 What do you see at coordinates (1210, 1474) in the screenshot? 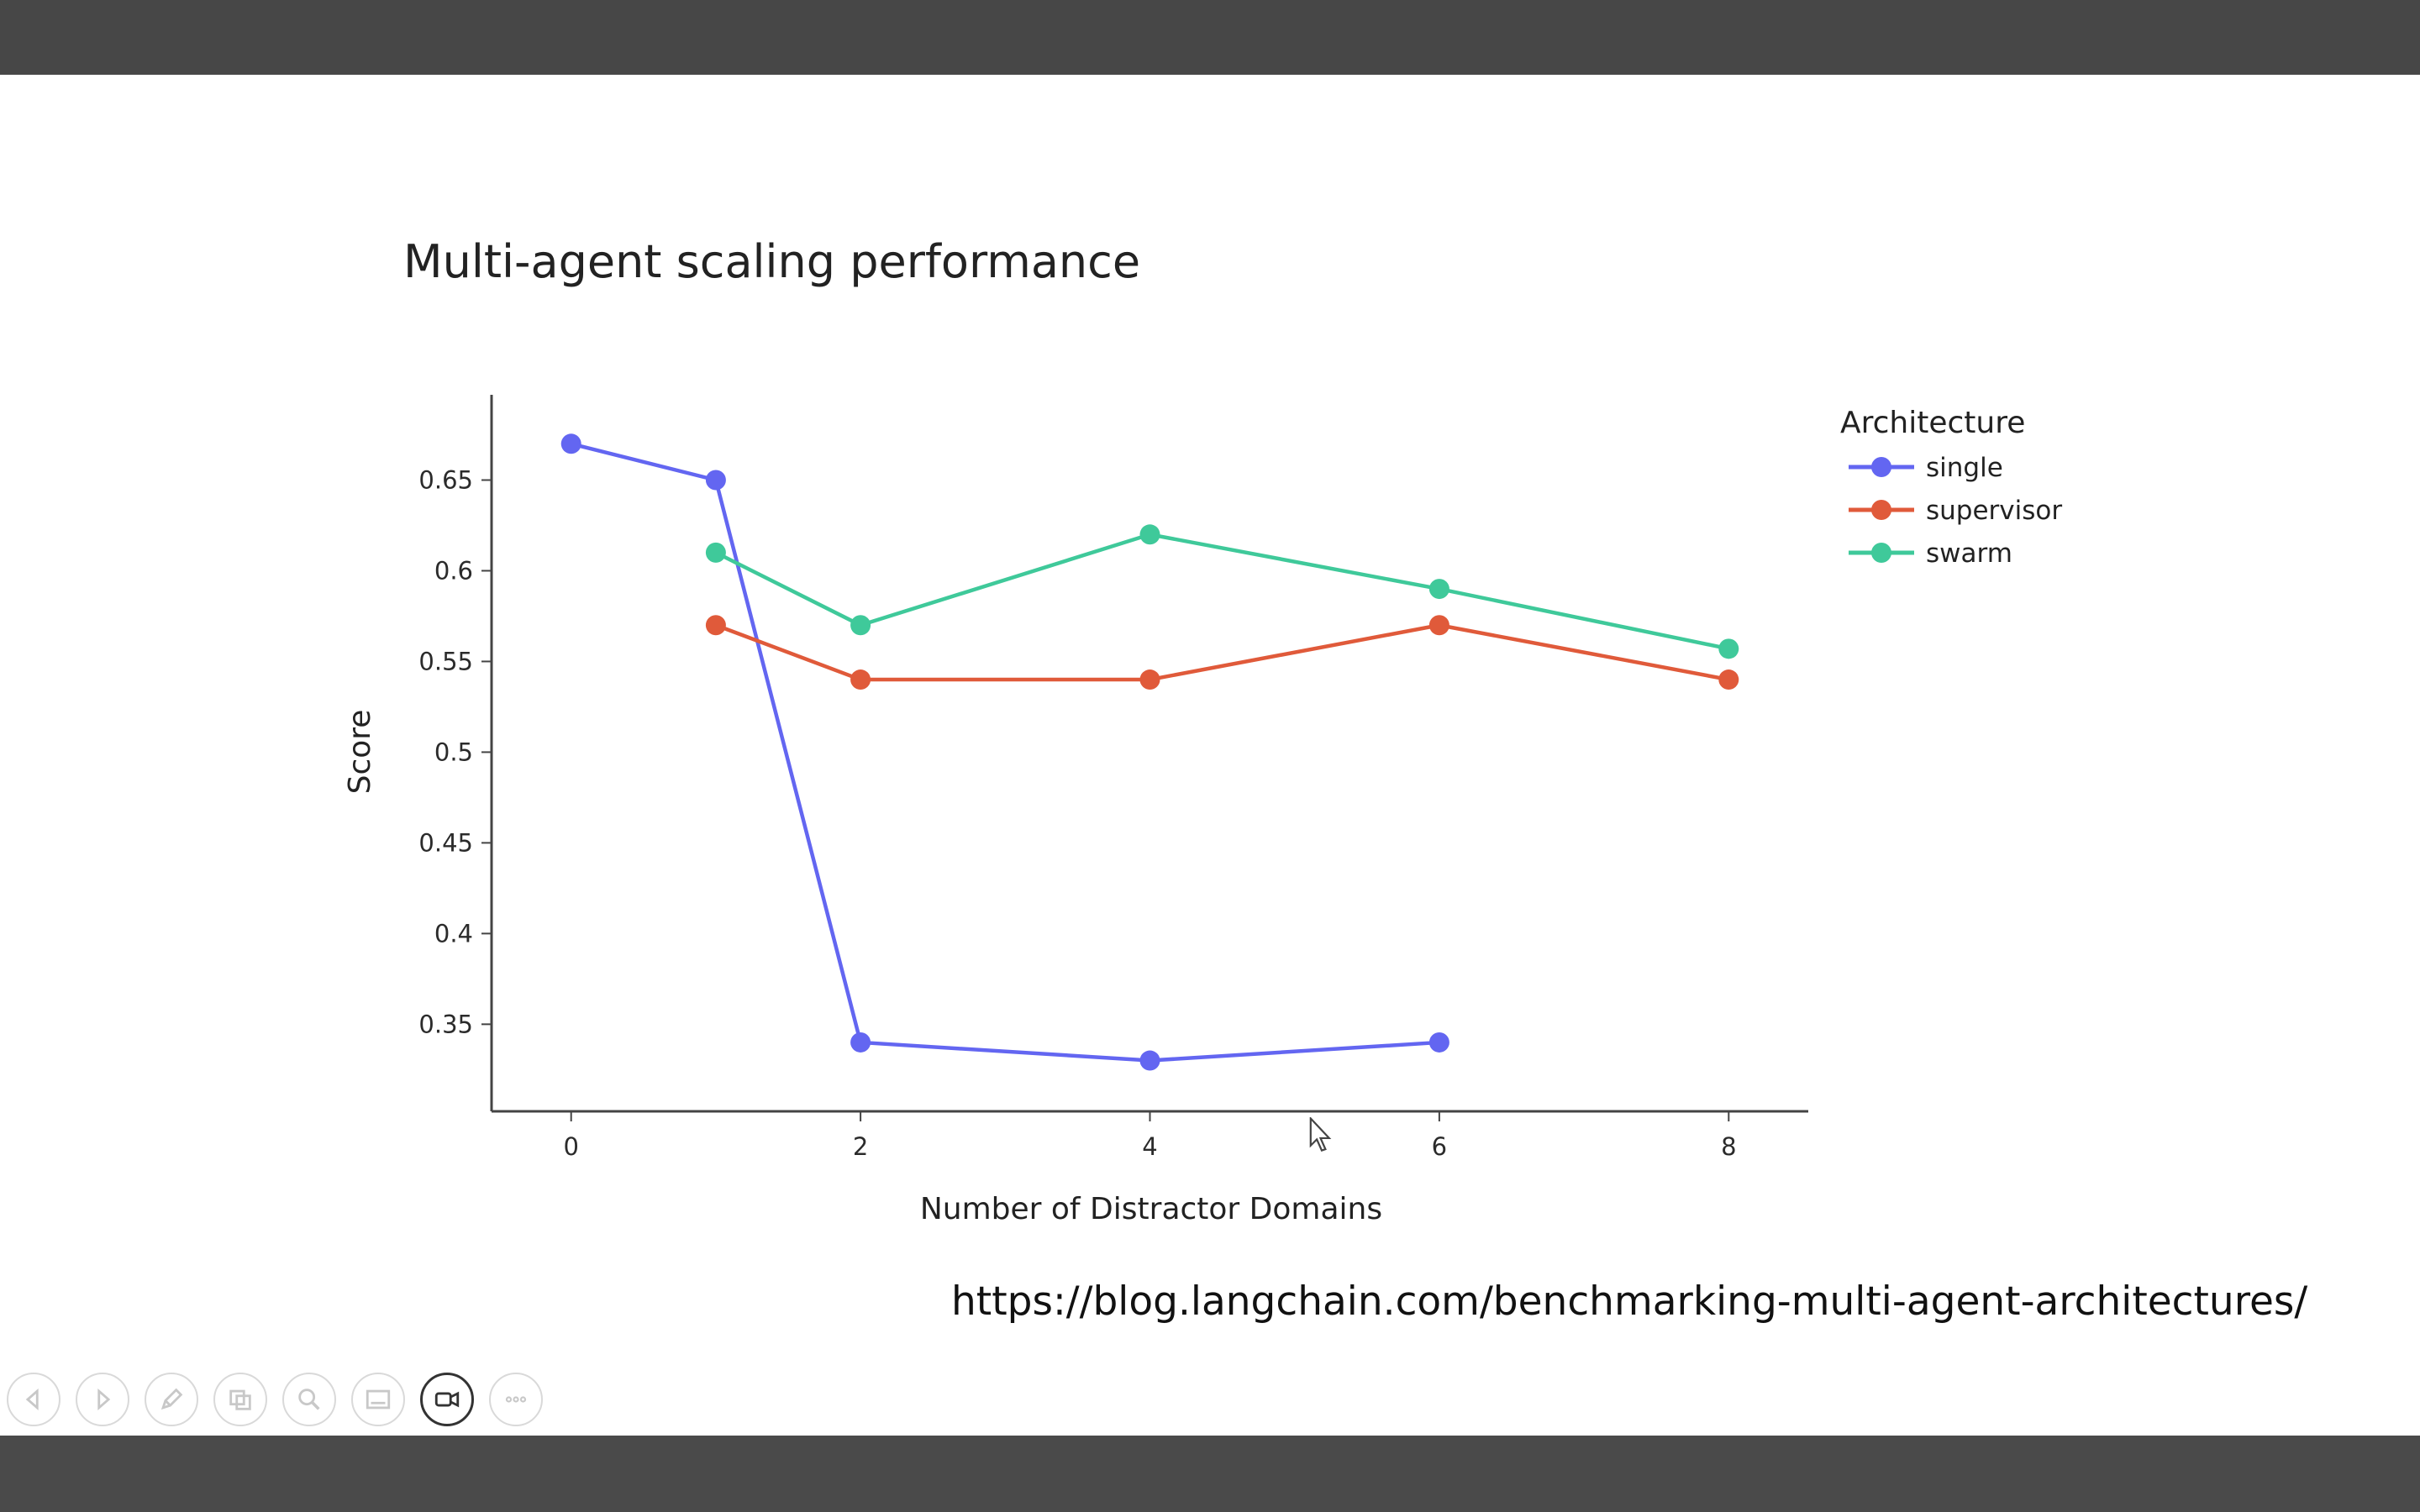
I see `bottom-bar` at bounding box center [1210, 1474].